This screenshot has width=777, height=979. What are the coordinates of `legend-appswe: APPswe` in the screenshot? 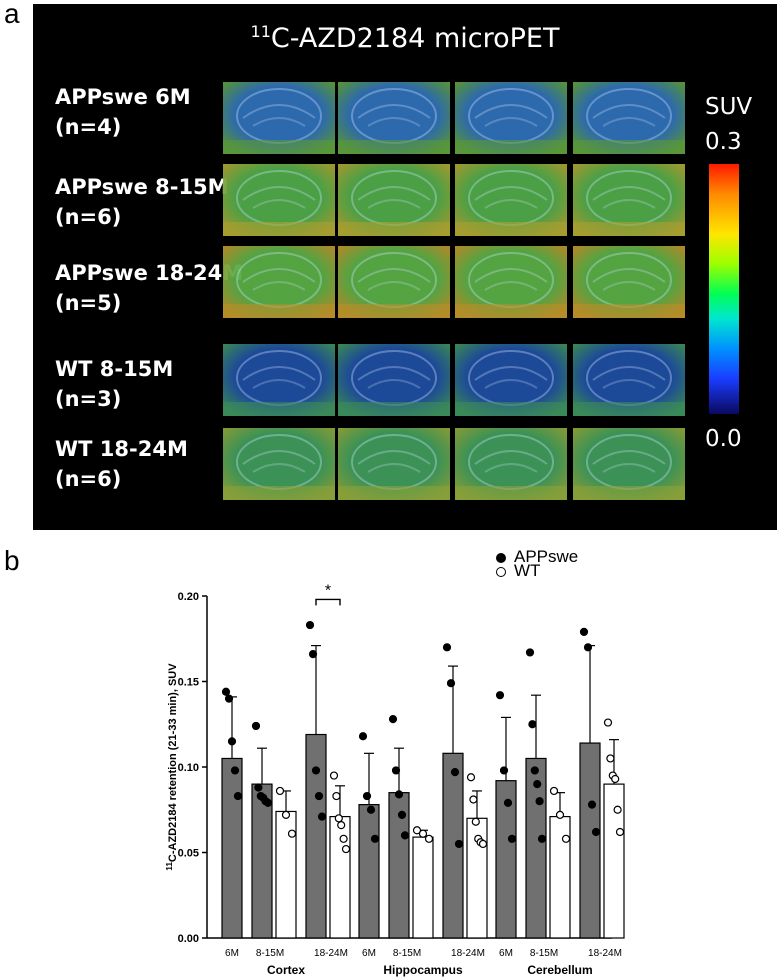 It's located at (537, 557).